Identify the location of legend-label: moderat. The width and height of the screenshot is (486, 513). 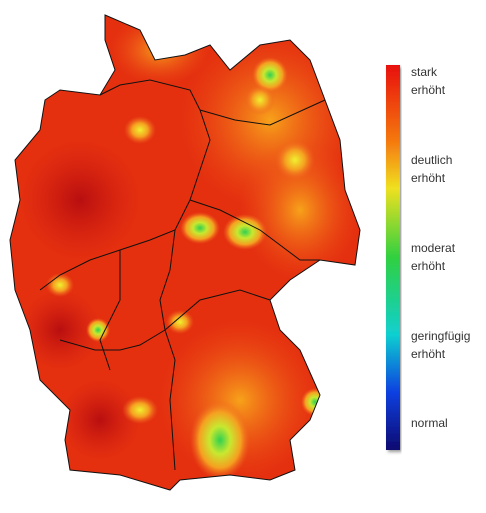
(433, 248).